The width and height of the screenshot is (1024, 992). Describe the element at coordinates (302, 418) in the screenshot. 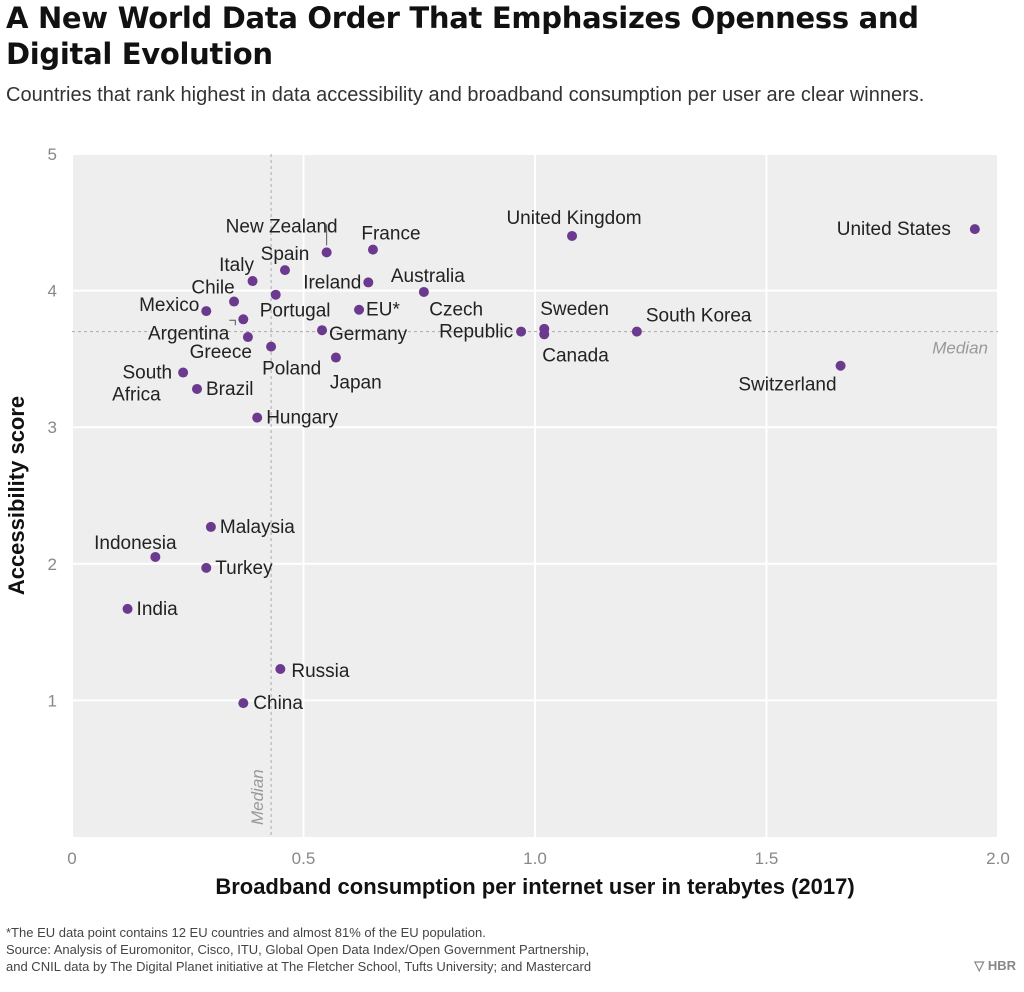

I see `data-label: Hungary` at that location.